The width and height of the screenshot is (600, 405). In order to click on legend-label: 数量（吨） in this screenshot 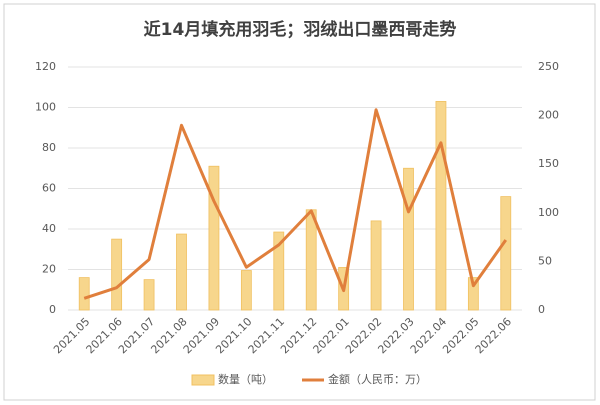, I will do `click(245, 379)`.